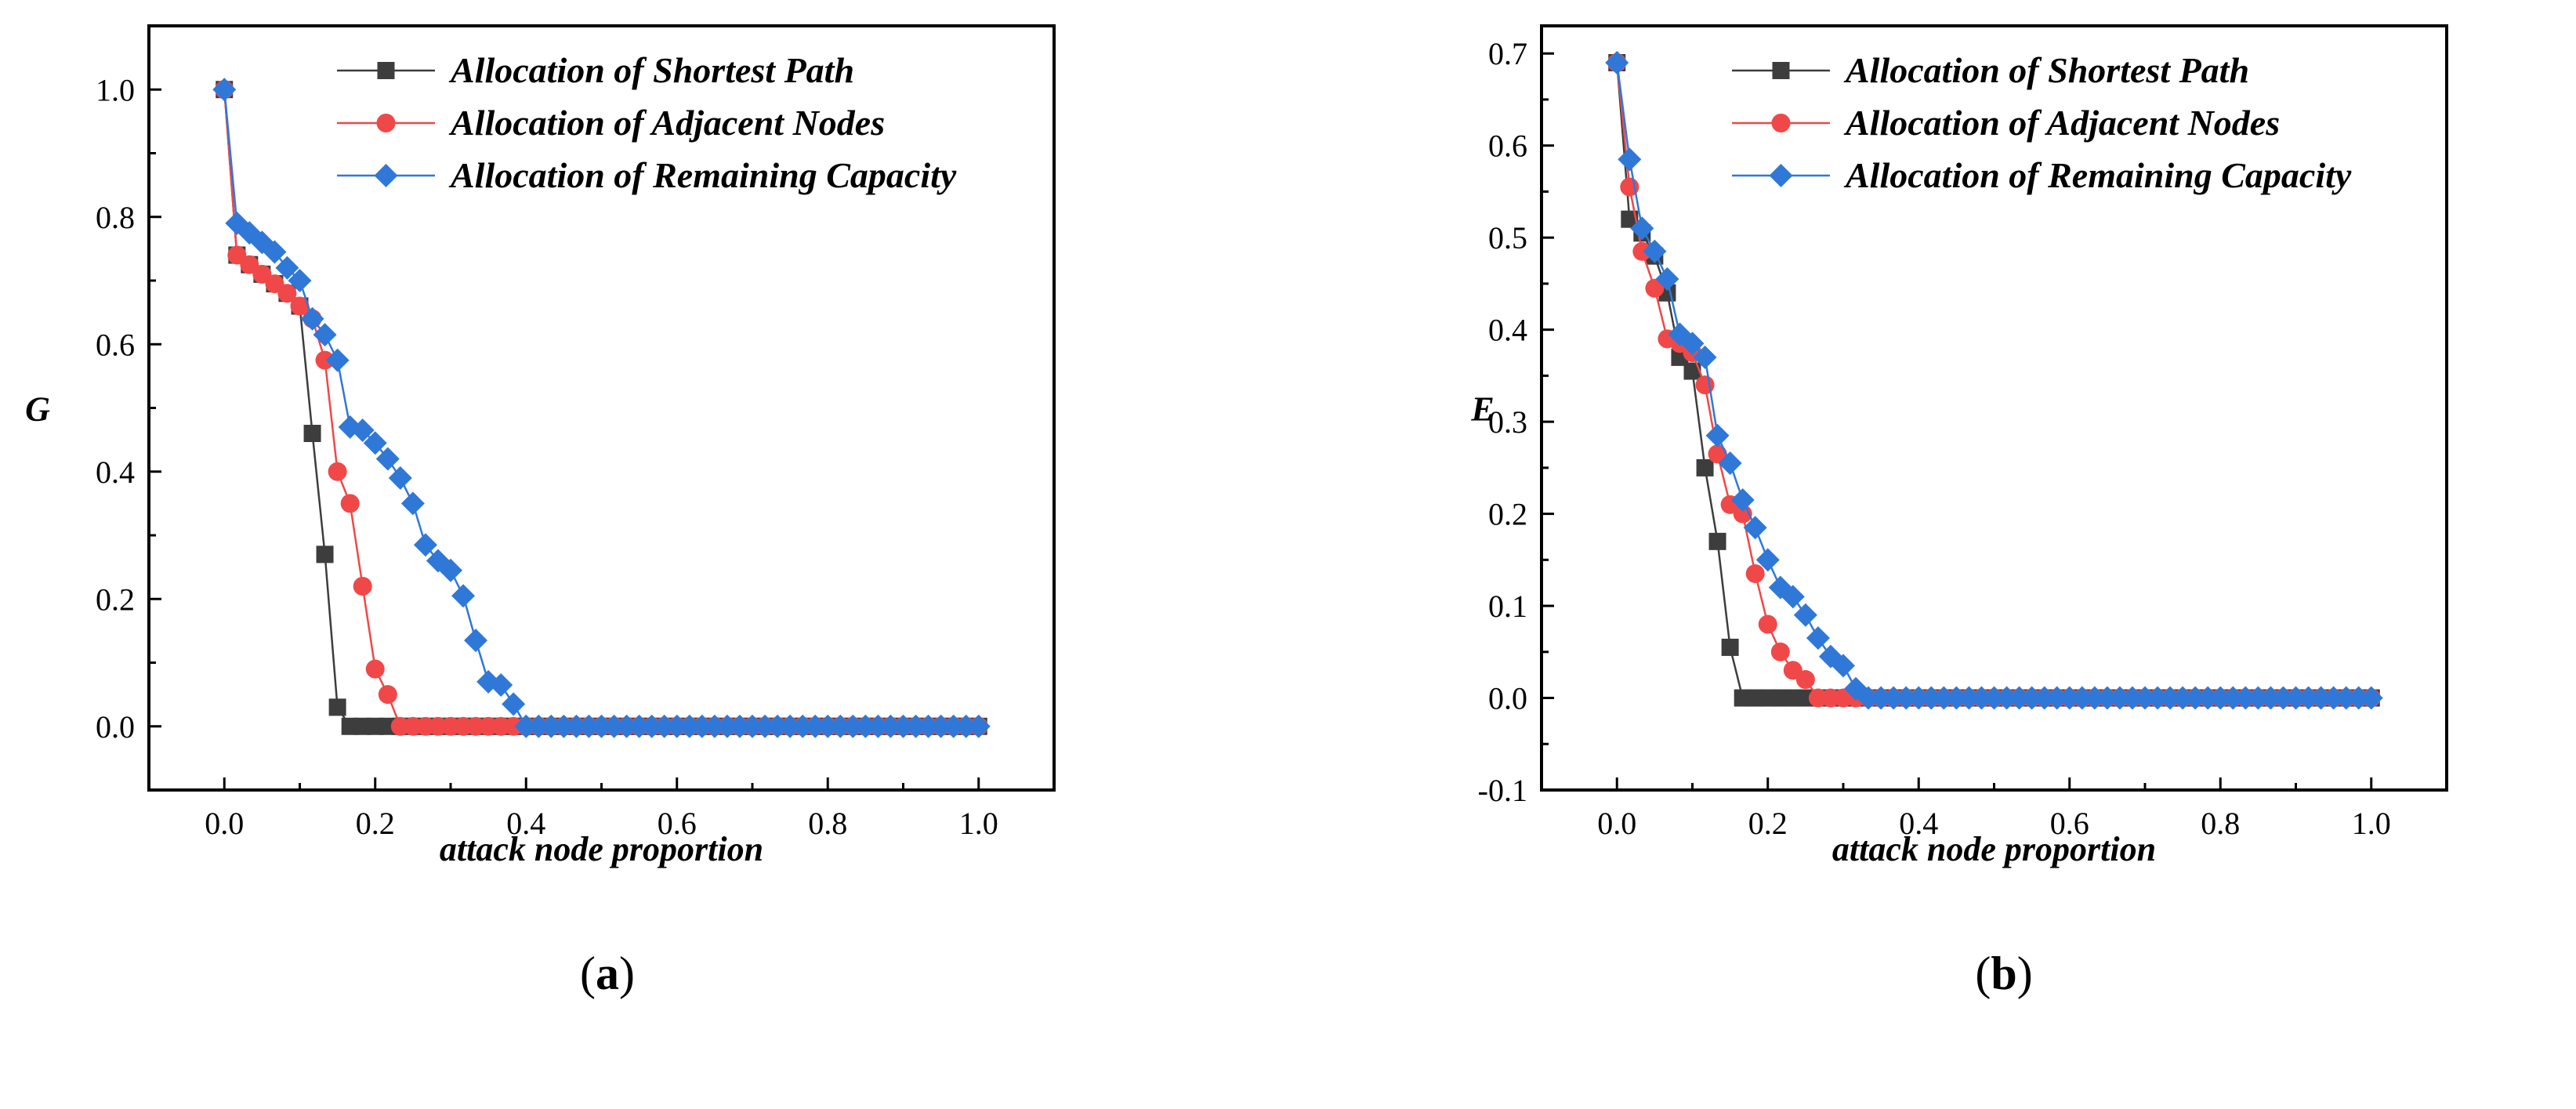  Describe the element at coordinates (1507, 53) in the screenshot. I see `y-tick-label-b: 0.7` at that location.